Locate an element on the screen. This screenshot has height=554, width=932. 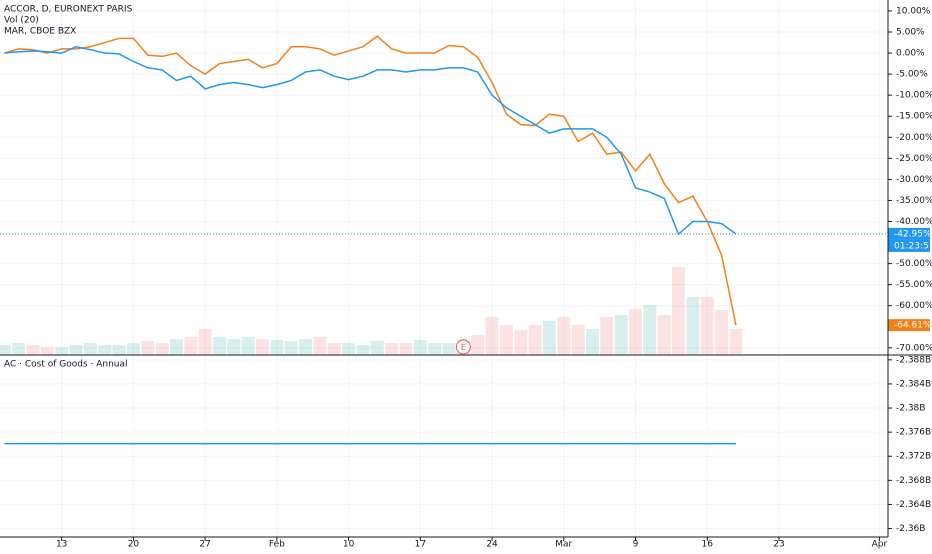
x-tick-label: Mar is located at coordinates (563, 545).